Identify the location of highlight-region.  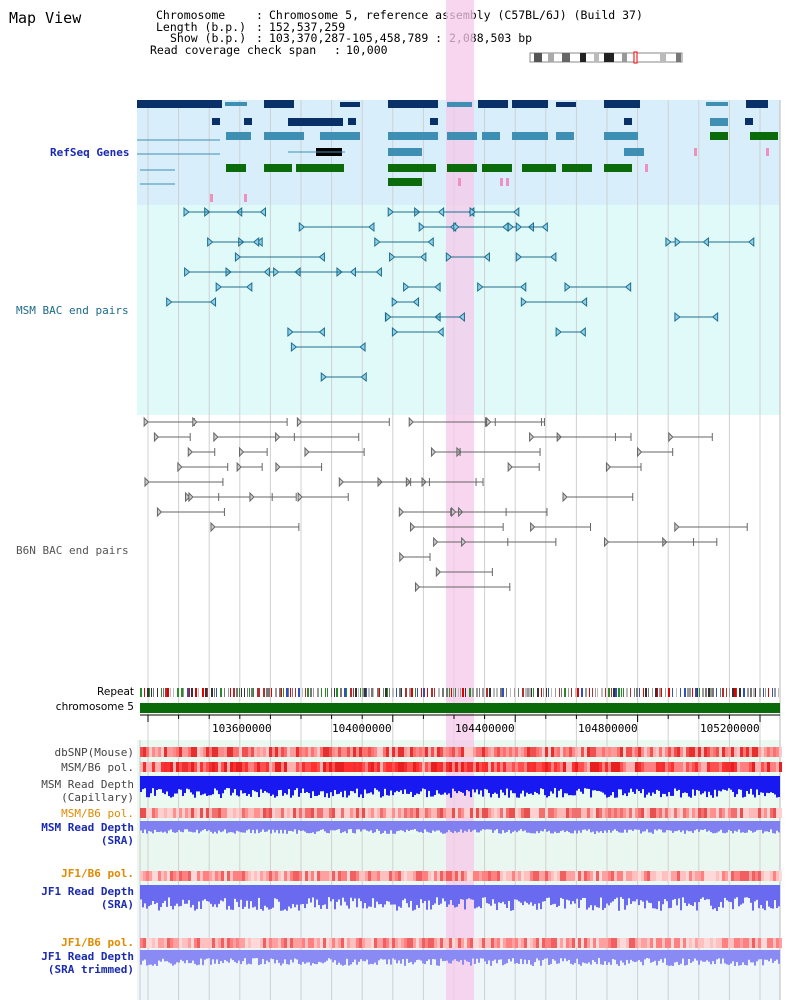
(460, 500).